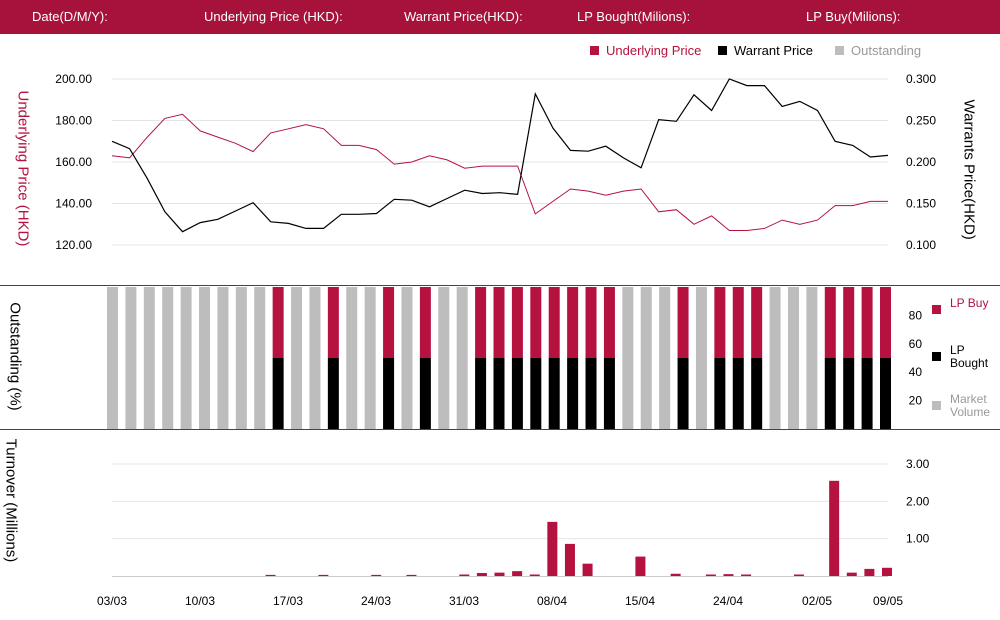 Image resolution: width=1000 pixels, height=620 pixels. I want to click on warrant-tick-label: 0.300, so click(921, 79).